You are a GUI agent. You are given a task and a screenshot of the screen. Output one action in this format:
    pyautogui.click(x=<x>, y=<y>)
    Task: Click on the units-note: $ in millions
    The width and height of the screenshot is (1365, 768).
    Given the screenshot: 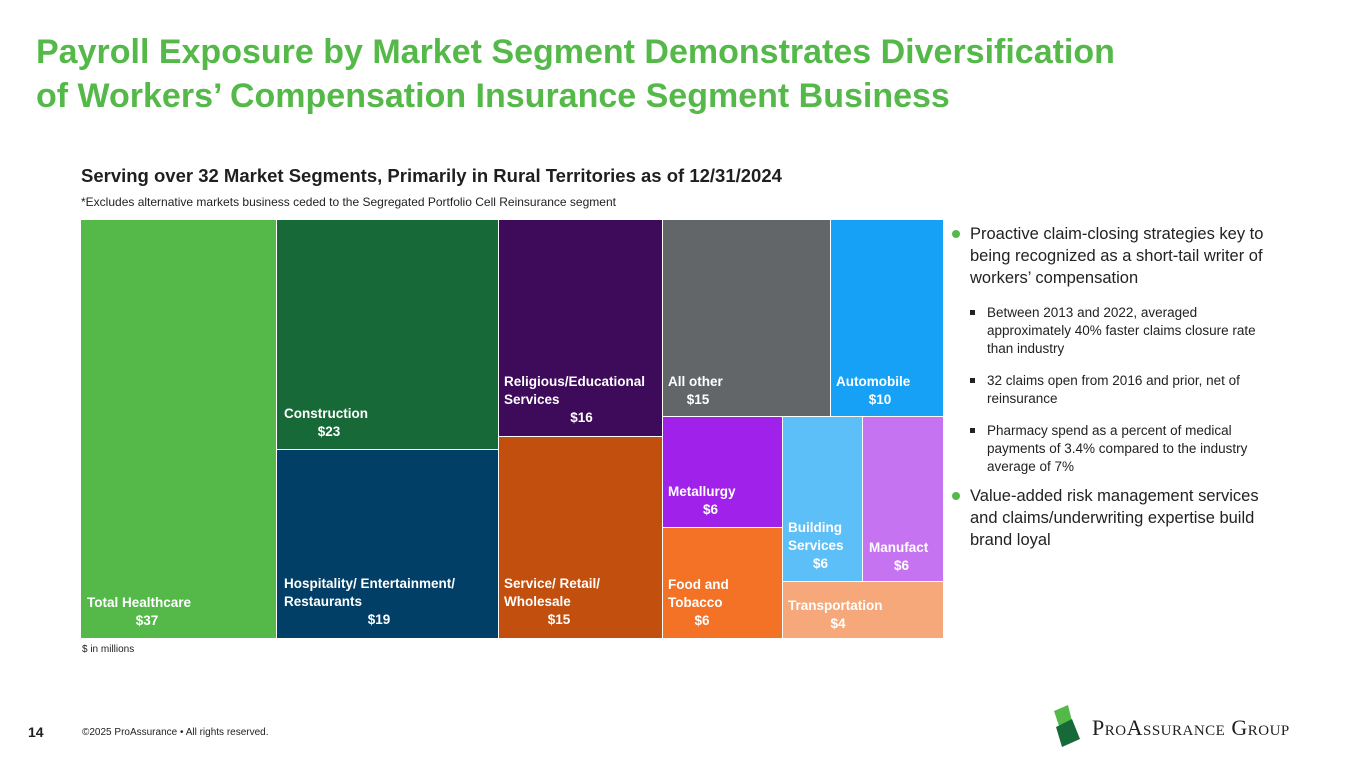 What is the action you would take?
    pyautogui.click(x=108, y=649)
    